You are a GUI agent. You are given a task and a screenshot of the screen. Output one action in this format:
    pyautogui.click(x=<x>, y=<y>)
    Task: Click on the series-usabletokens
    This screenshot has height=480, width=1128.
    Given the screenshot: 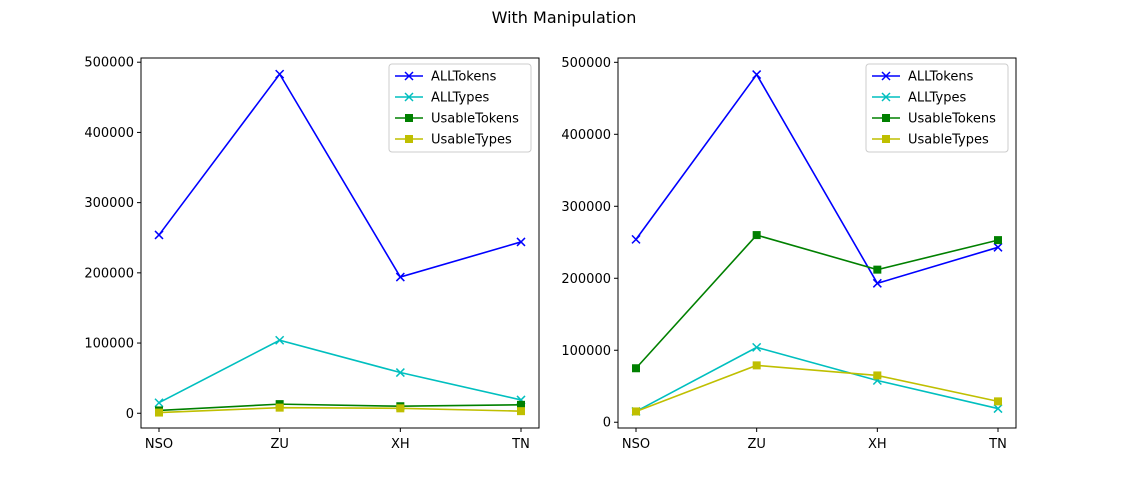 What is the action you would take?
    pyautogui.click(x=817, y=302)
    